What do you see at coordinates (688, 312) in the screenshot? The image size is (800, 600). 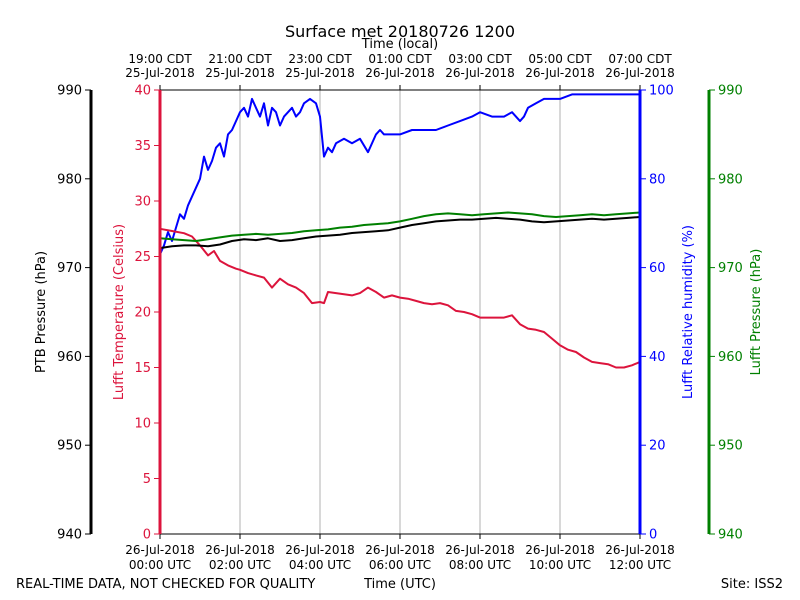 I see `y-axis-label-rh: Lufft Relative humidity (%)` at bounding box center [688, 312].